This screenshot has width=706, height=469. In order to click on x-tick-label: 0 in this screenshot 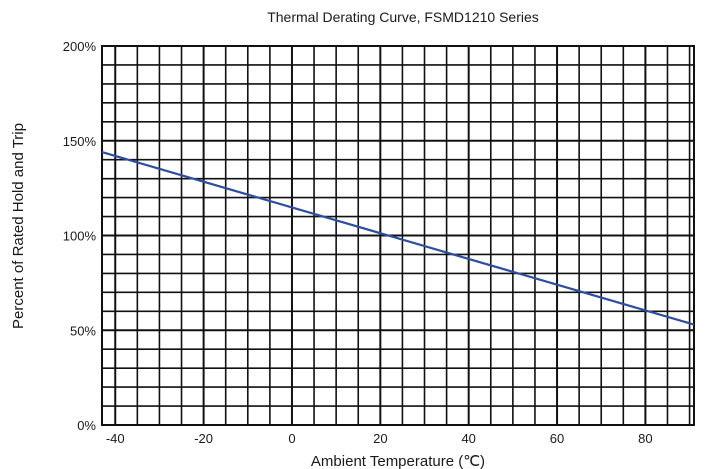, I will do `click(291, 438)`.